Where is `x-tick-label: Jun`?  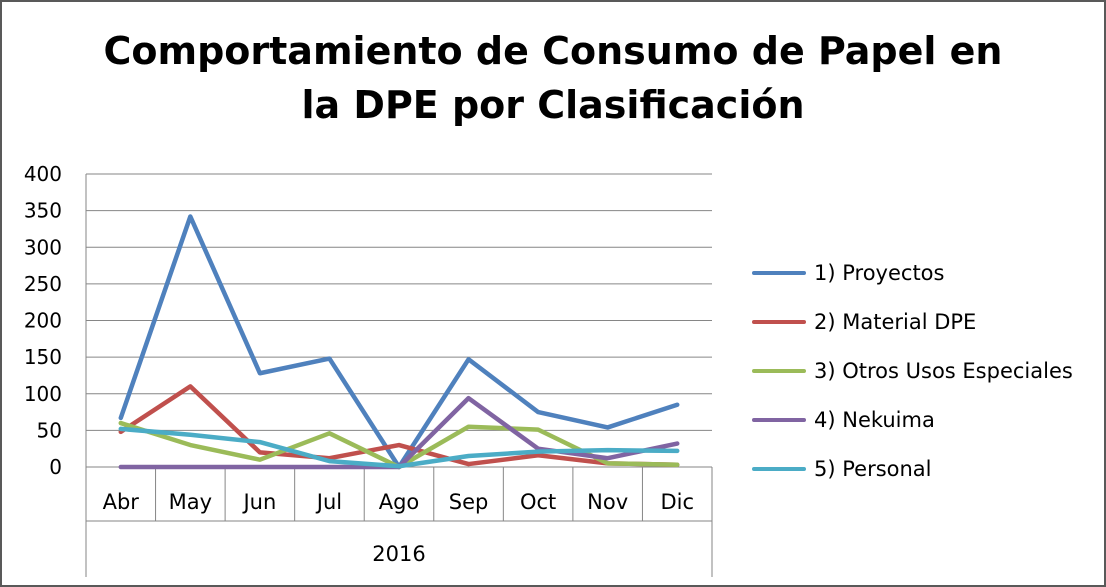 x-tick-label: Jun is located at coordinates (258, 502).